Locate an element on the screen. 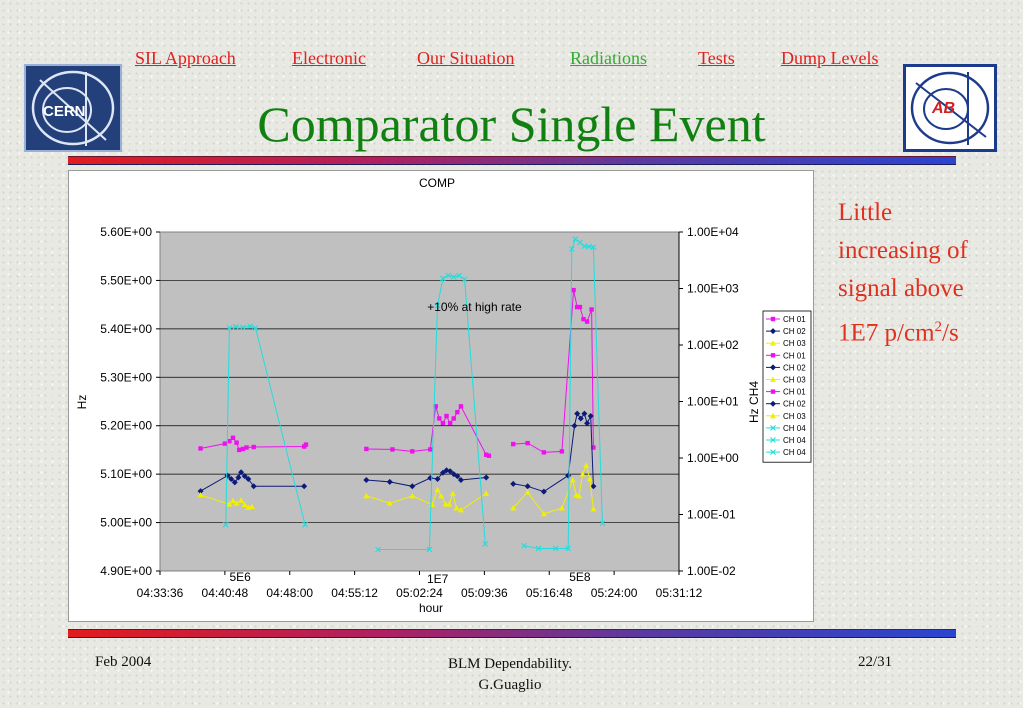 The height and width of the screenshot is (708, 1023). footer-date: Feb 2004 is located at coordinates (123, 662).